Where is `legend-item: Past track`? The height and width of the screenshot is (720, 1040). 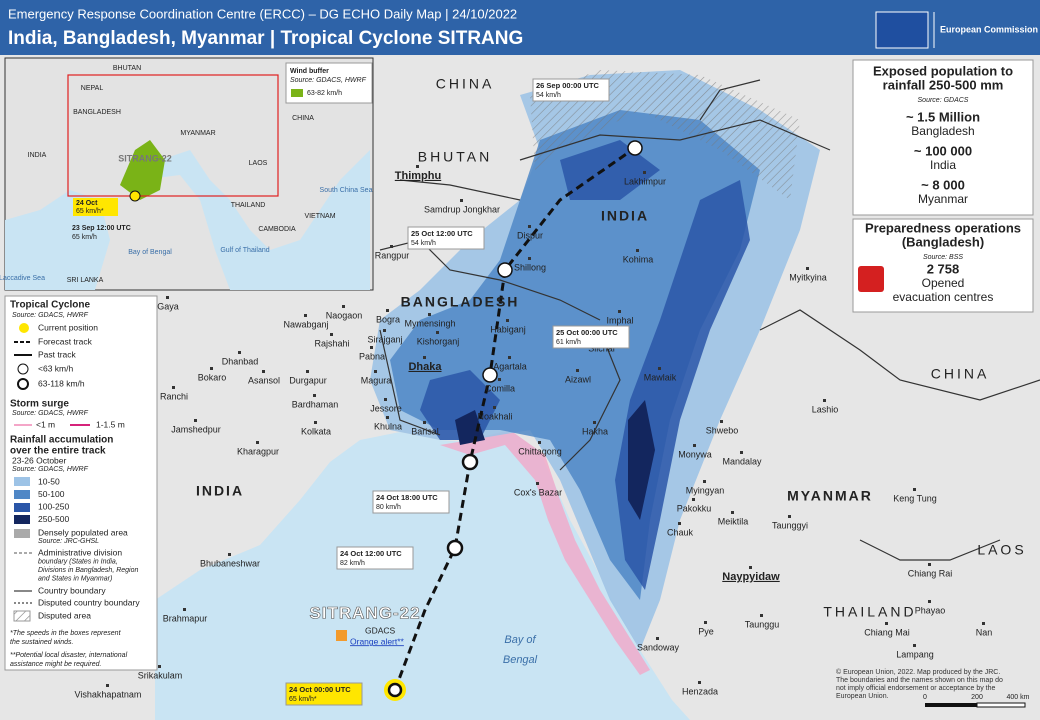
legend-item: Past track is located at coordinates (57, 354).